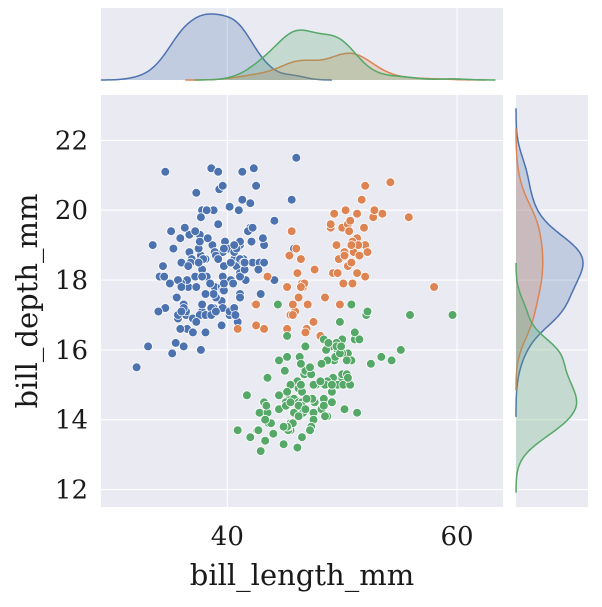 This screenshot has height=607, width=602. What do you see at coordinates (71, 351) in the screenshot?
I see `y-tick-label: 16` at bounding box center [71, 351].